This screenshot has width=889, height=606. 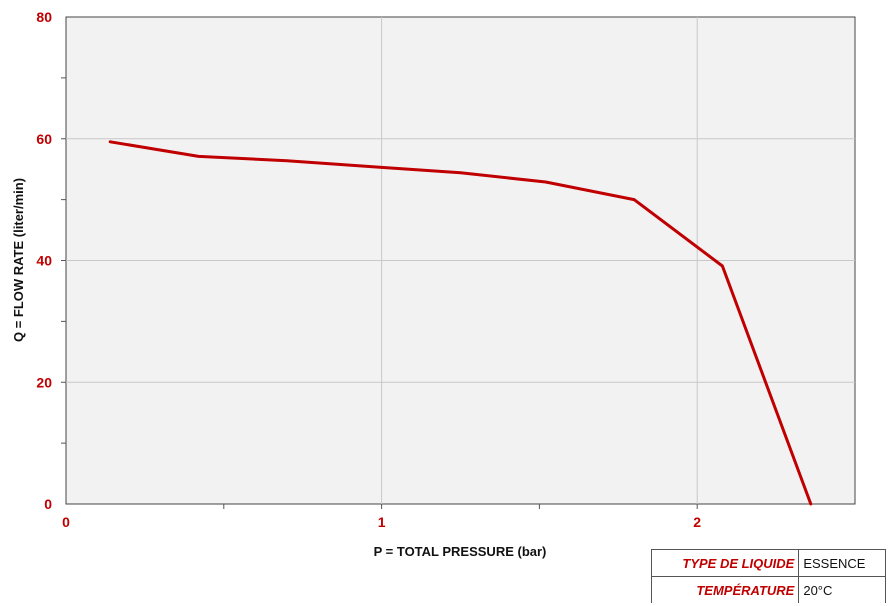 I want to click on x-tick-label: 2, so click(x=697, y=522).